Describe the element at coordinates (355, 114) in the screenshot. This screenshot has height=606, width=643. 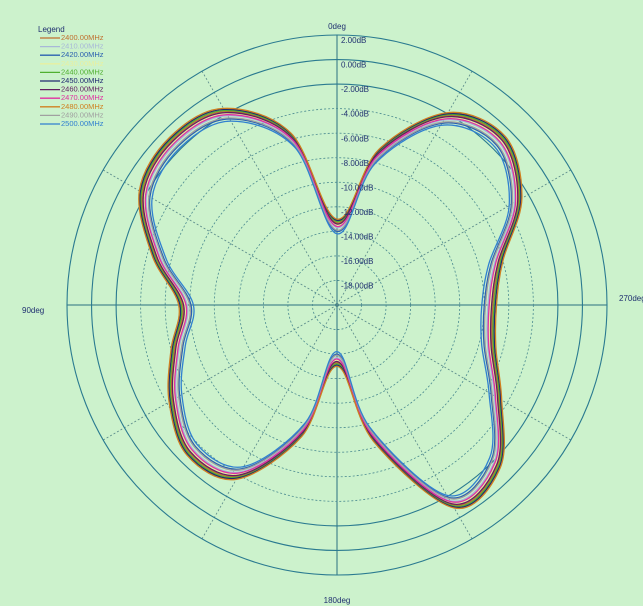
I see `r-tick-label: -4.00dB` at that location.